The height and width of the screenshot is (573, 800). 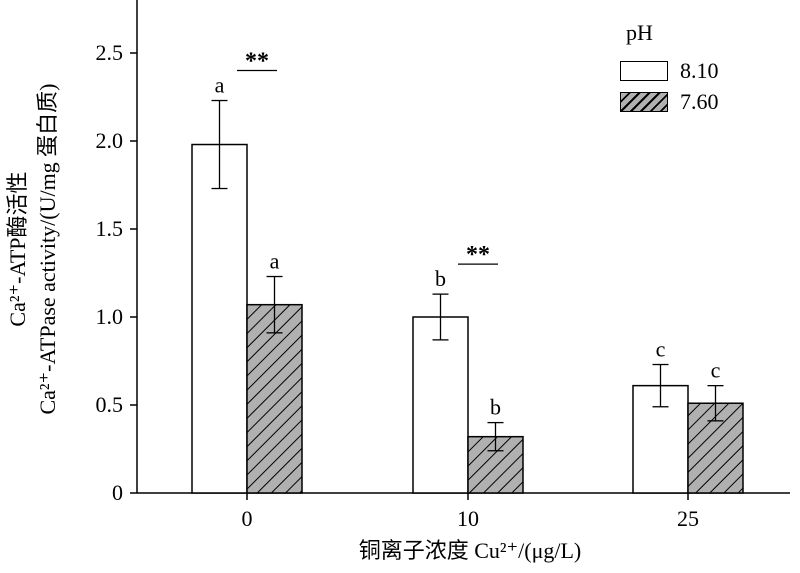 I want to click on y-tick-label: 2.5, so click(x=110, y=52).